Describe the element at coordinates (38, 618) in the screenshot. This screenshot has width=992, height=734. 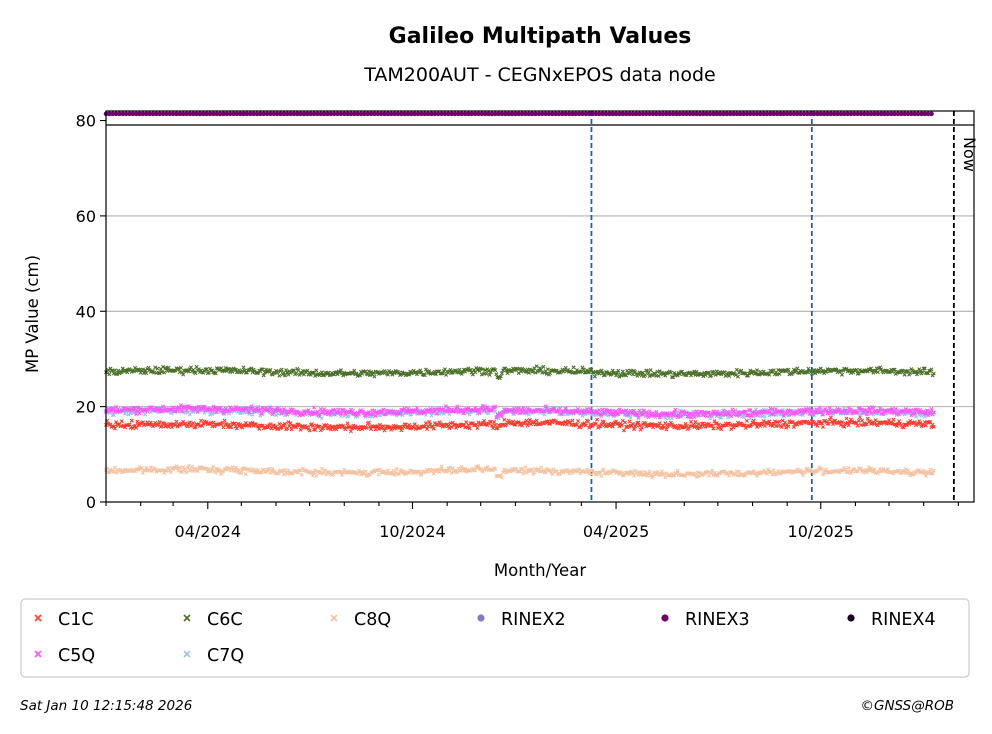
I see `legend-marker` at that location.